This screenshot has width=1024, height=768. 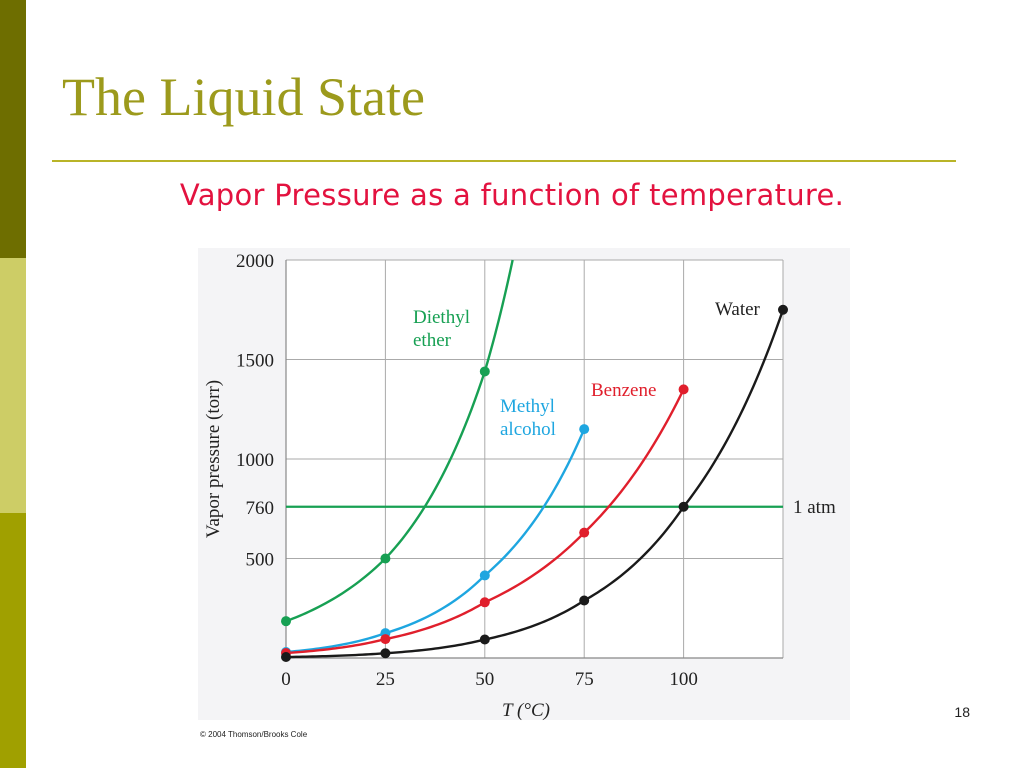 I want to click on y-tick-label: 500, so click(x=260, y=560).